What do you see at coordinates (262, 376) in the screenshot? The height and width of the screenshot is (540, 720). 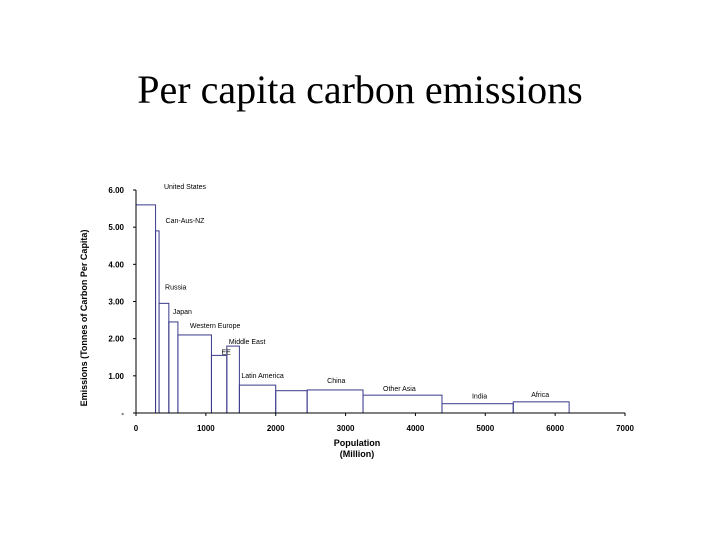 I see `bar-label: Latin America` at bounding box center [262, 376].